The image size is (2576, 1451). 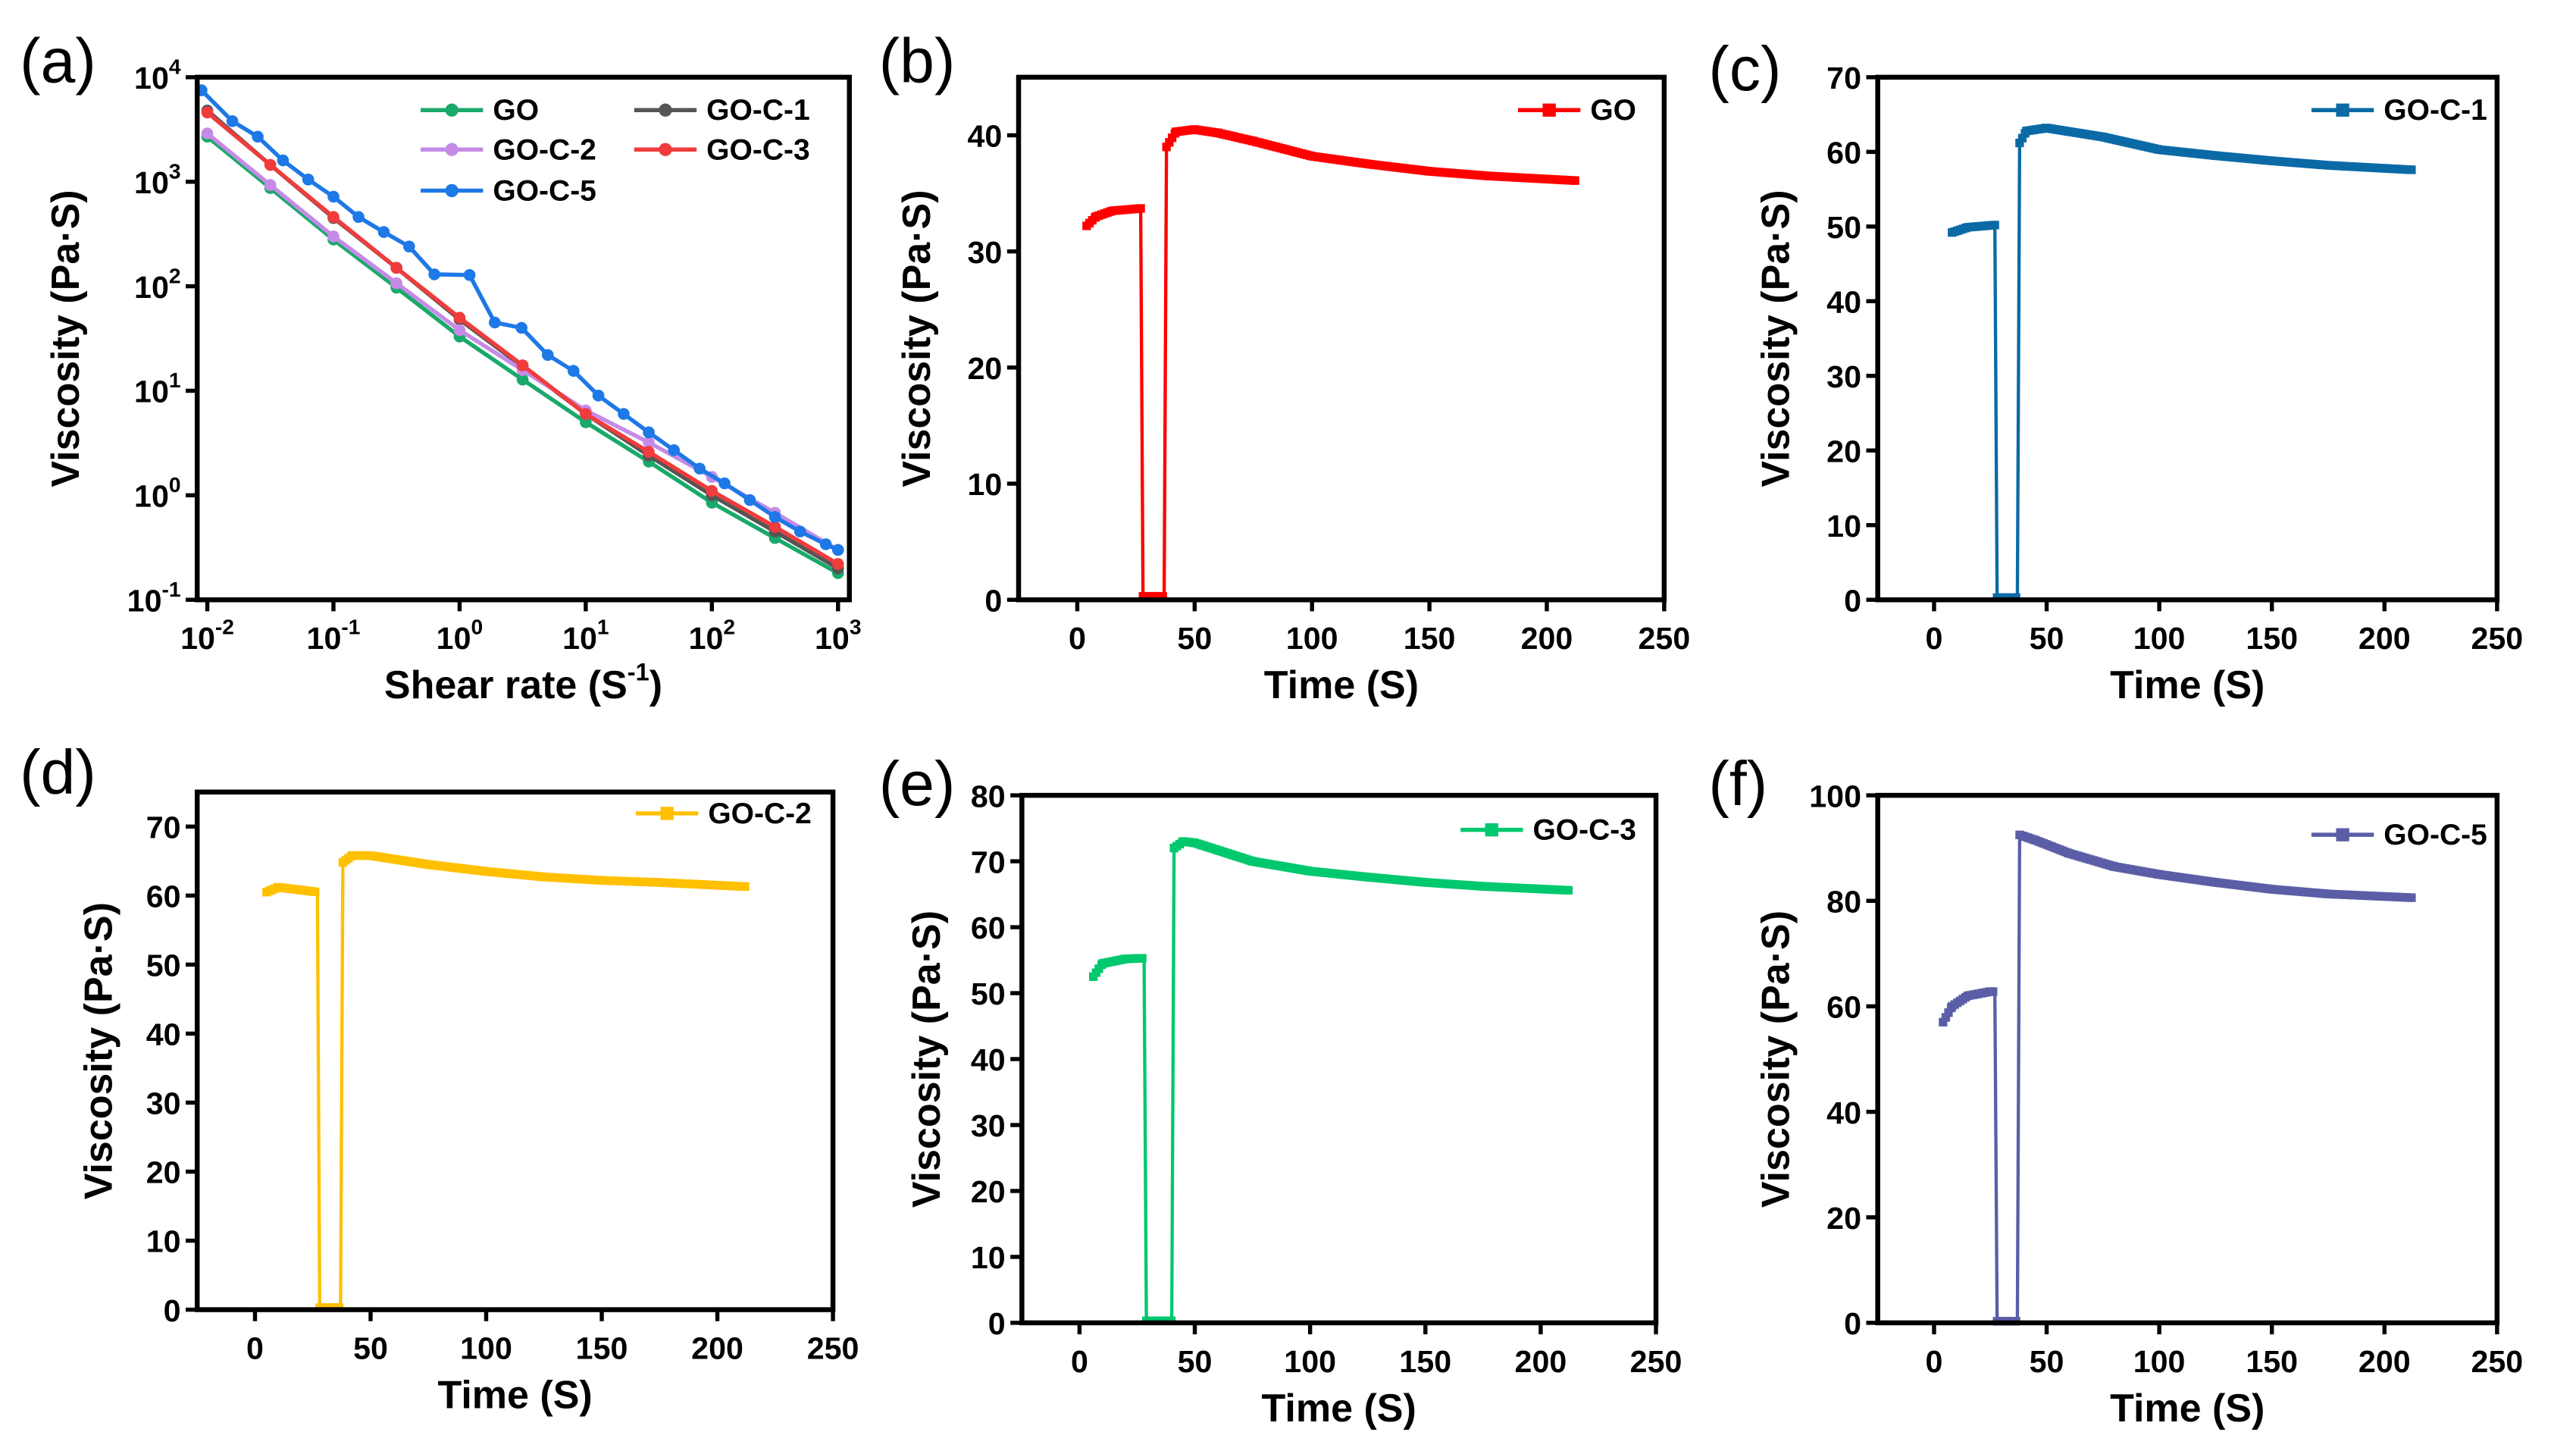 I want to click on x-axis-label-sup: -1, so click(x=638, y=671).